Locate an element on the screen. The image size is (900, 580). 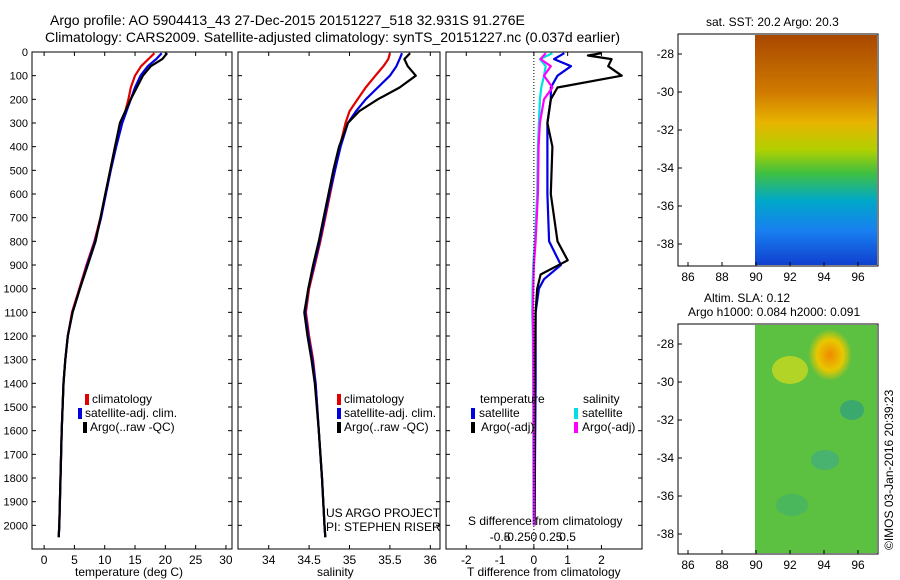
series-line-satellite-adj-clim- is located at coordinates (110, 295).